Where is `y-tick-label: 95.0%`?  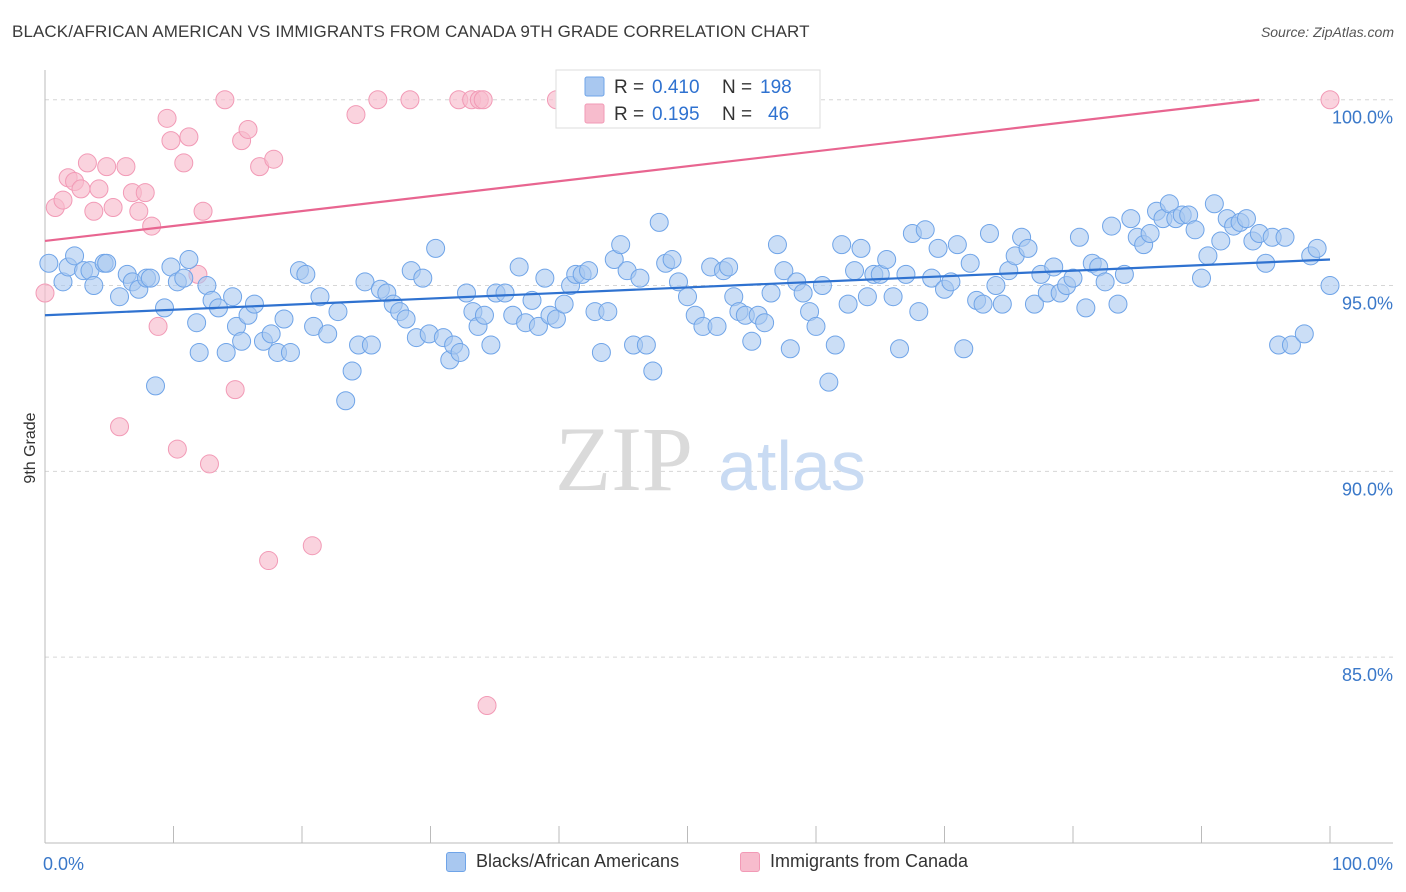
y-tick-label: 95.0% is located at coordinates (1367, 304).